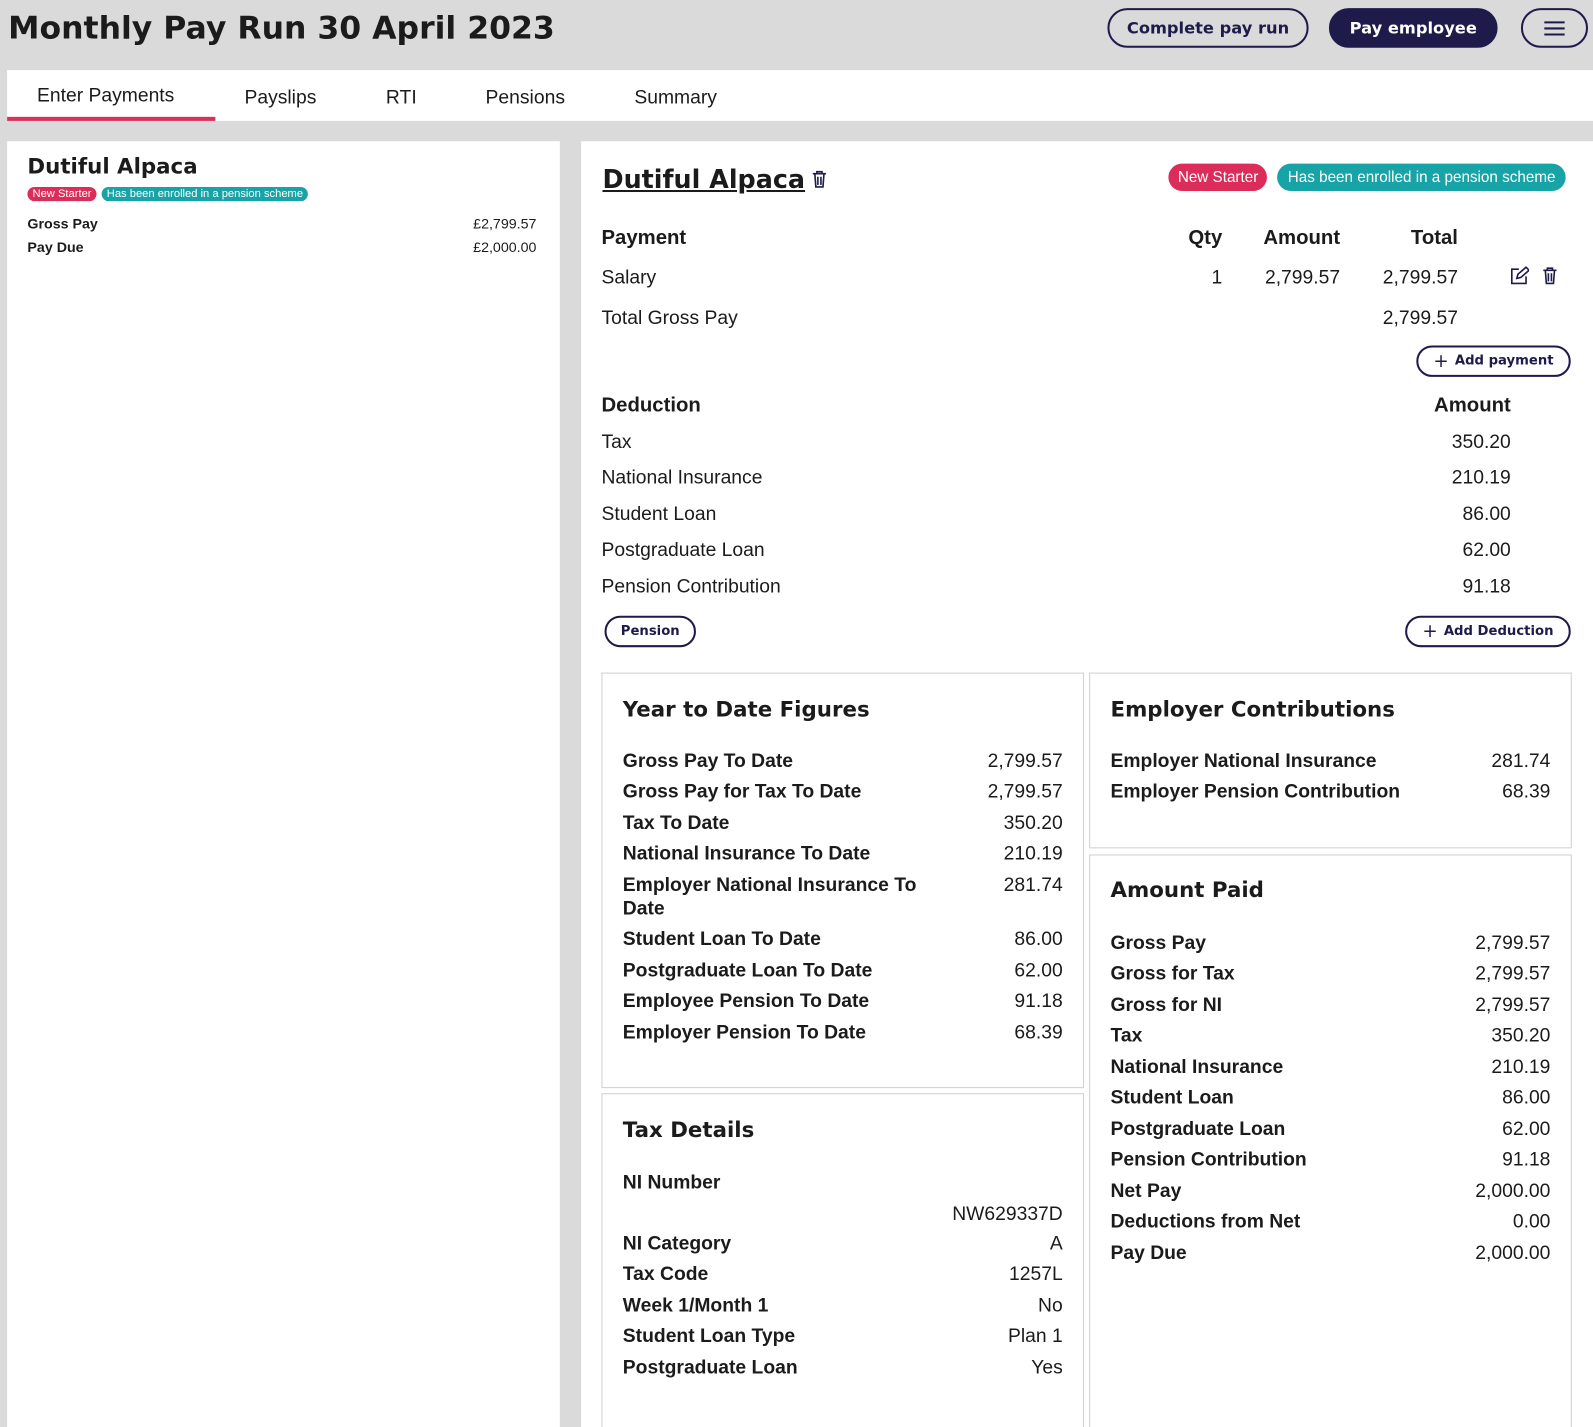  Describe the element at coordinates (1520, 275) in the screenshot. I see `edit-icon` at that location.